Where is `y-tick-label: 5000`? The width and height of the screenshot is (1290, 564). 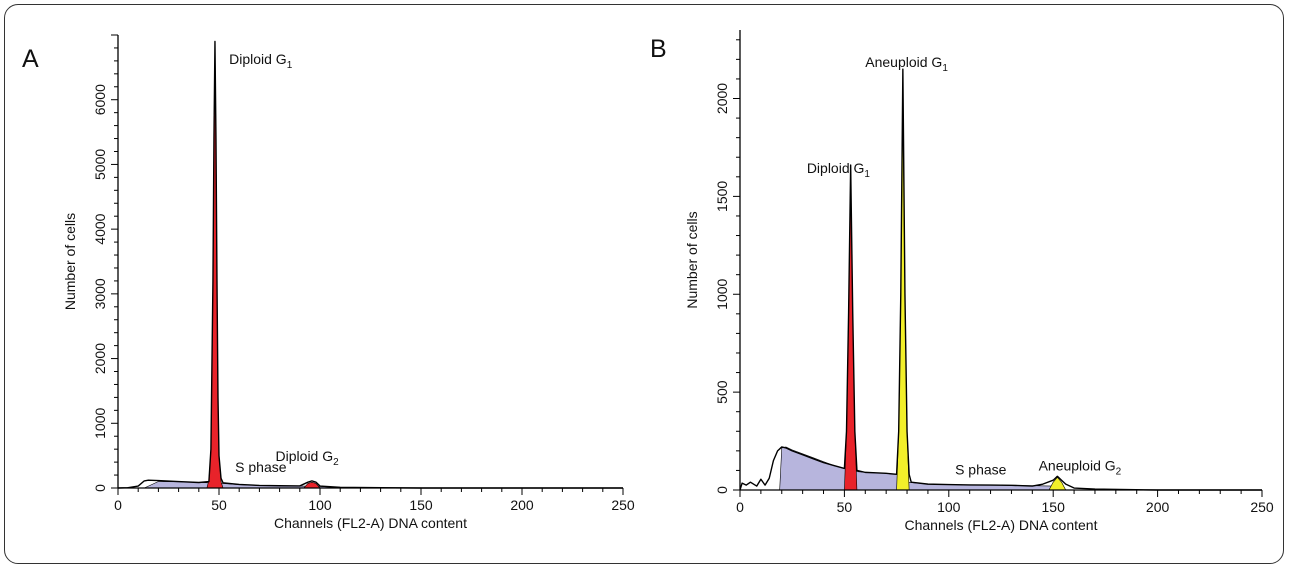 y-tick-label: 5000 is located at coordinates (100, 164).